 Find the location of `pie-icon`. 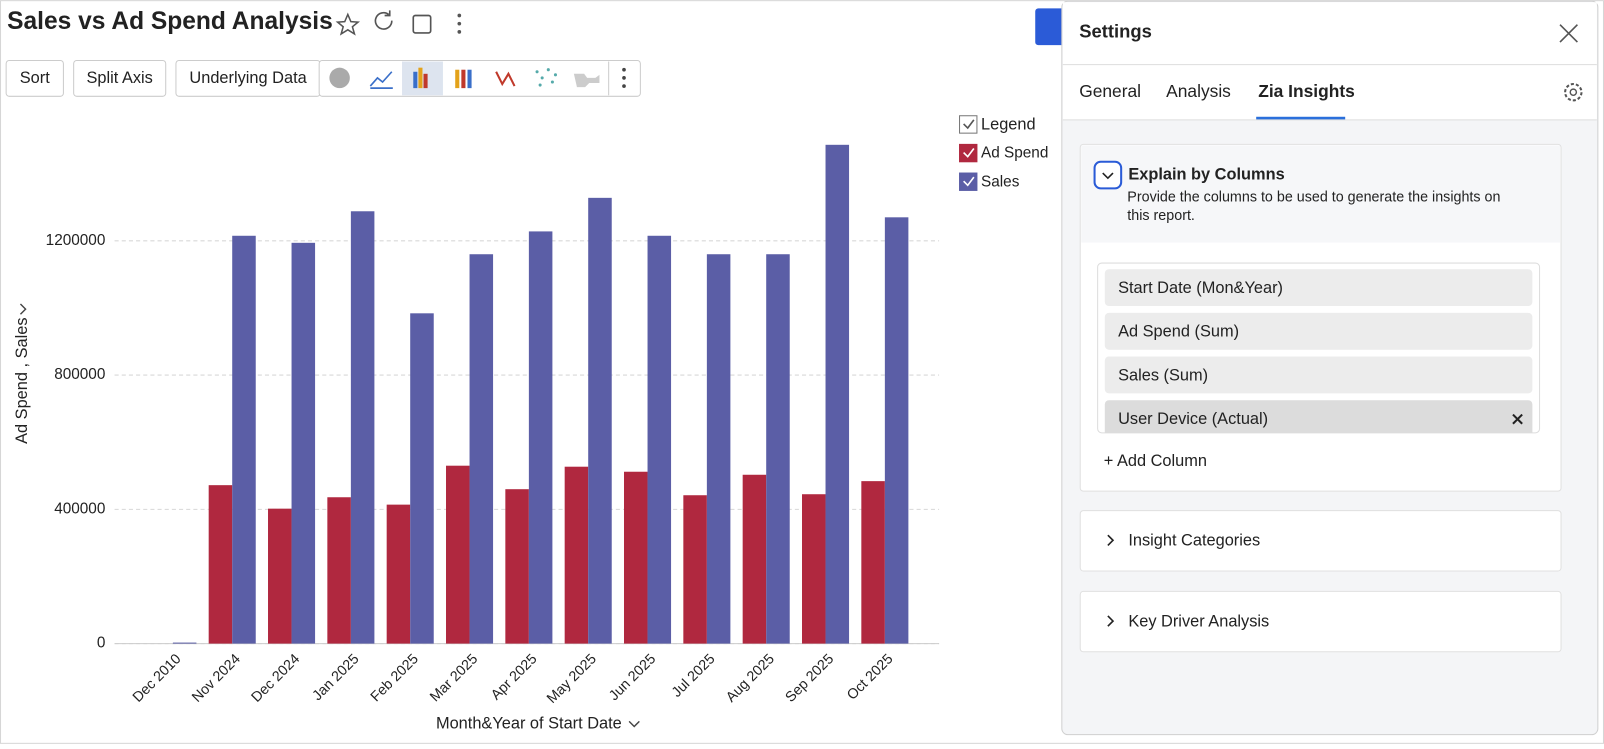

pie-icon is located at coordinates (339, 78).